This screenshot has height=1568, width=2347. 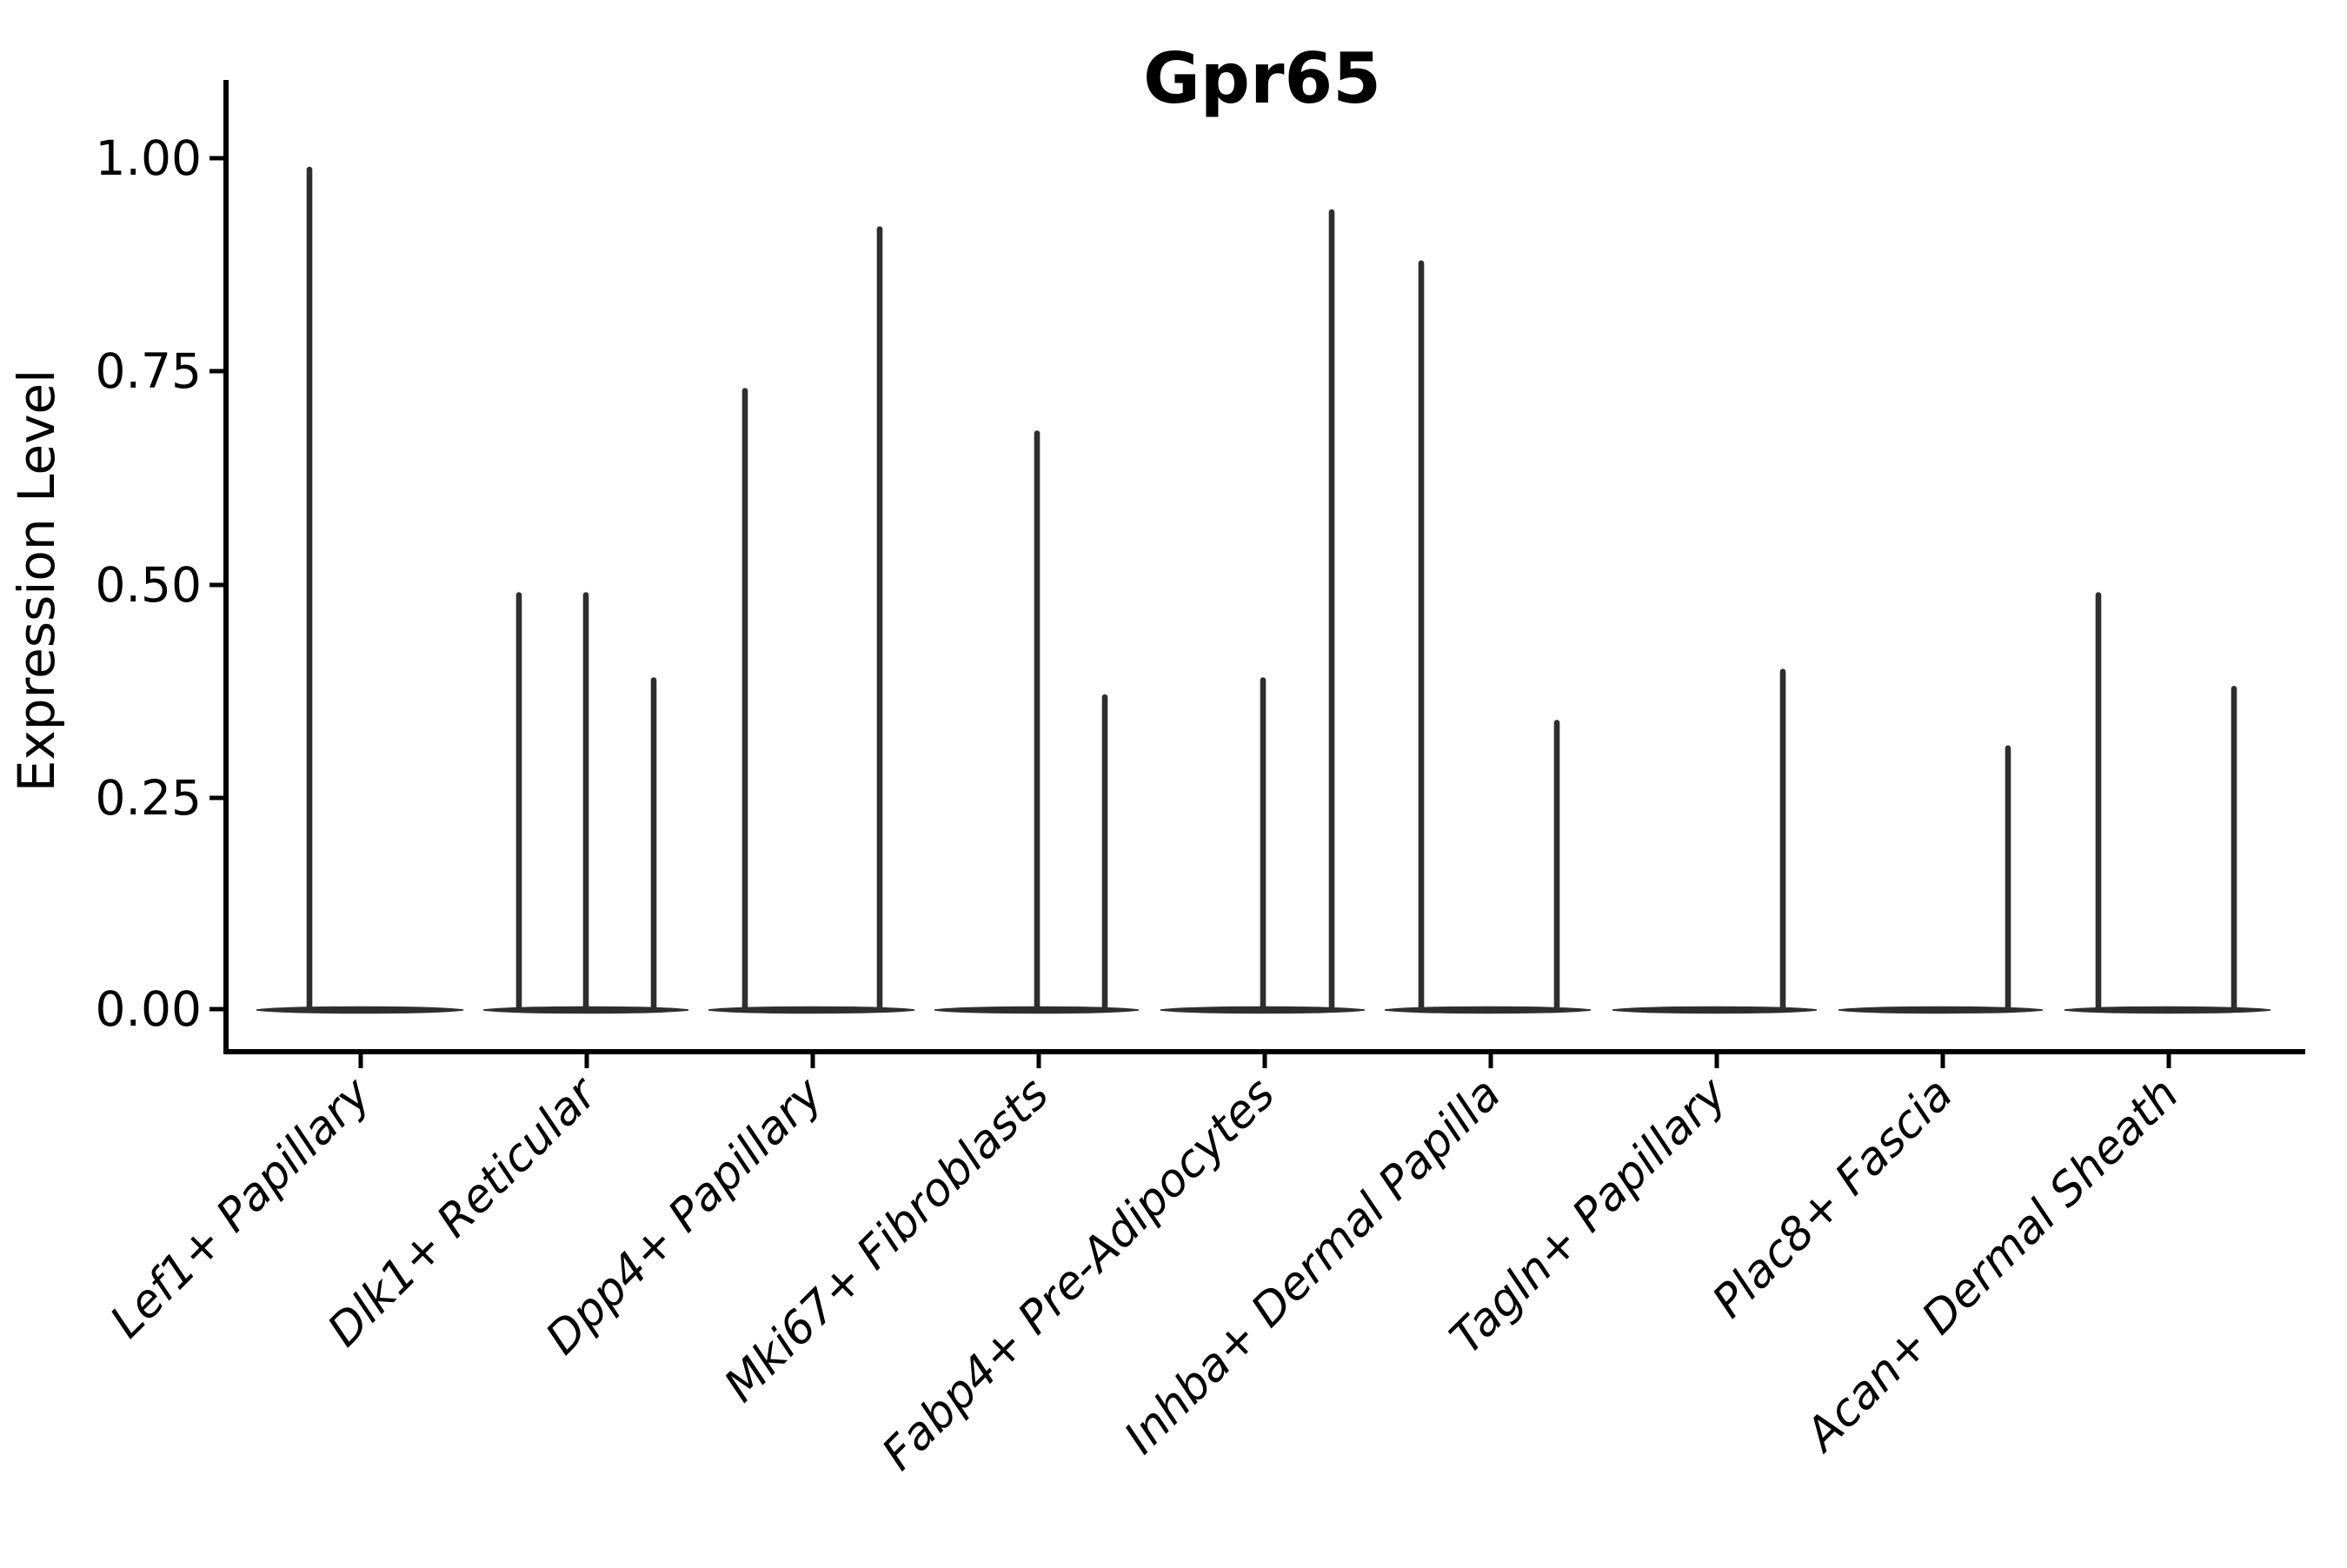 I want to click on x-tick-label: Inhba+ Dermal Papilla, so click(x=1312, y=1266).